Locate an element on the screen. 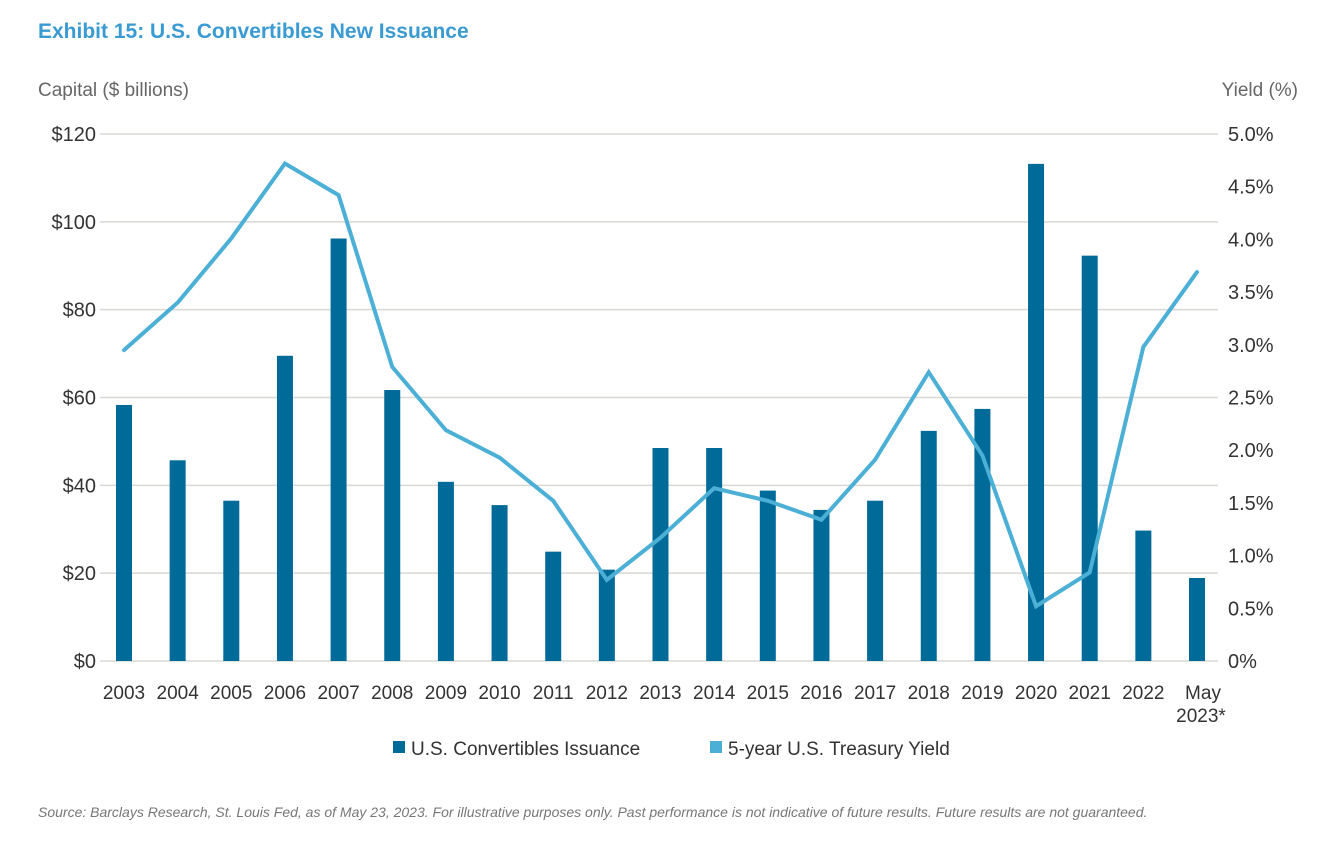 The image size is (1334, 846). left-axis-title: Capital ($ billions) is located at coordinates (114, 90).